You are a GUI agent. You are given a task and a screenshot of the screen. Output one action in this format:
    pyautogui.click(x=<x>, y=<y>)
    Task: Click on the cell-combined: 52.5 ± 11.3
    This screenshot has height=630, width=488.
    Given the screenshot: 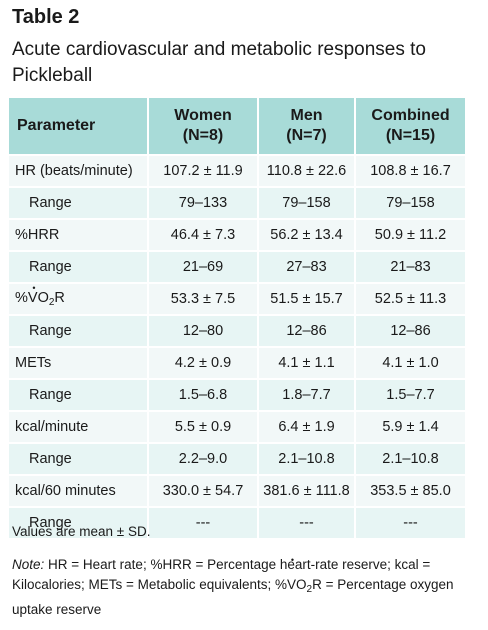 What is the action you would take?
    pyautogui.click(x=410, y=298)
    